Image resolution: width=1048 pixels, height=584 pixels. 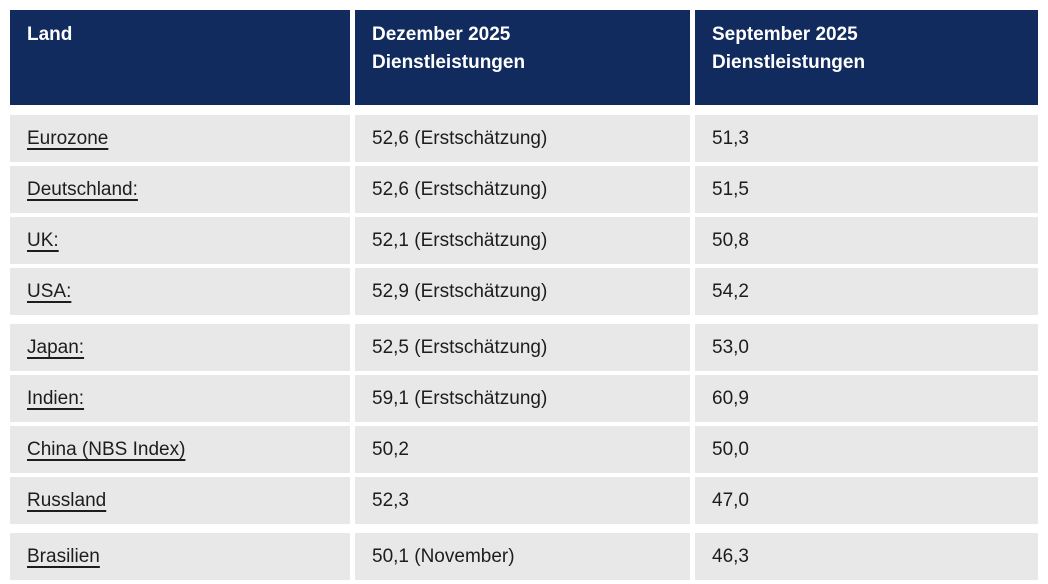 I want to click on country-link-russland: Russland, so click(x=67, y=500).